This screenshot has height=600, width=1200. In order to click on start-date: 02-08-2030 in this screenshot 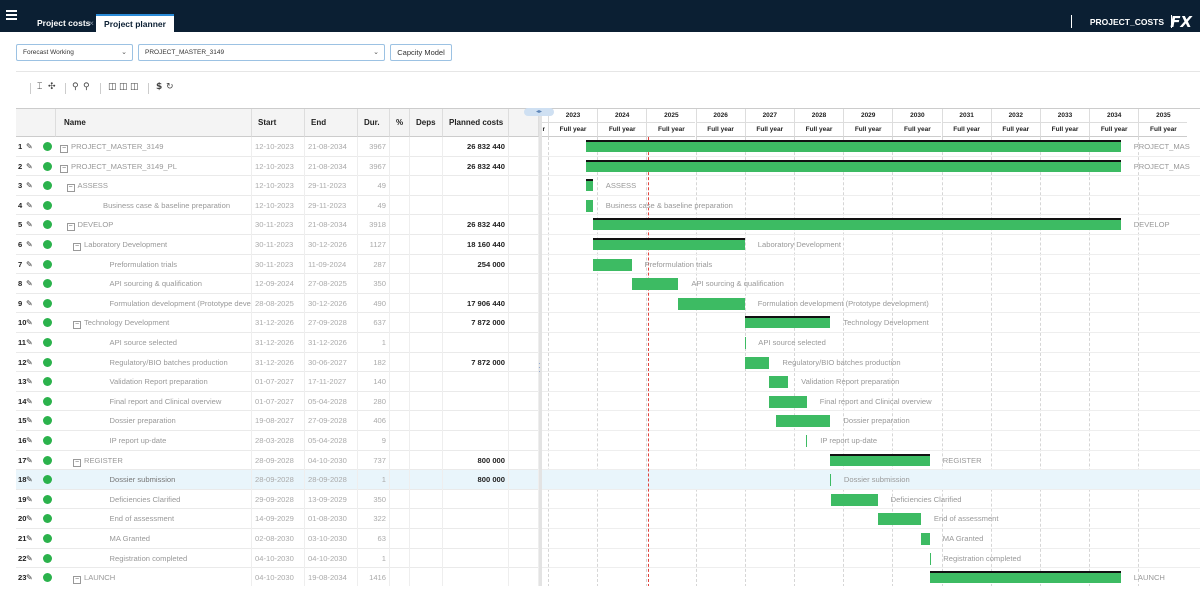, I will do `click(278, 539)`.